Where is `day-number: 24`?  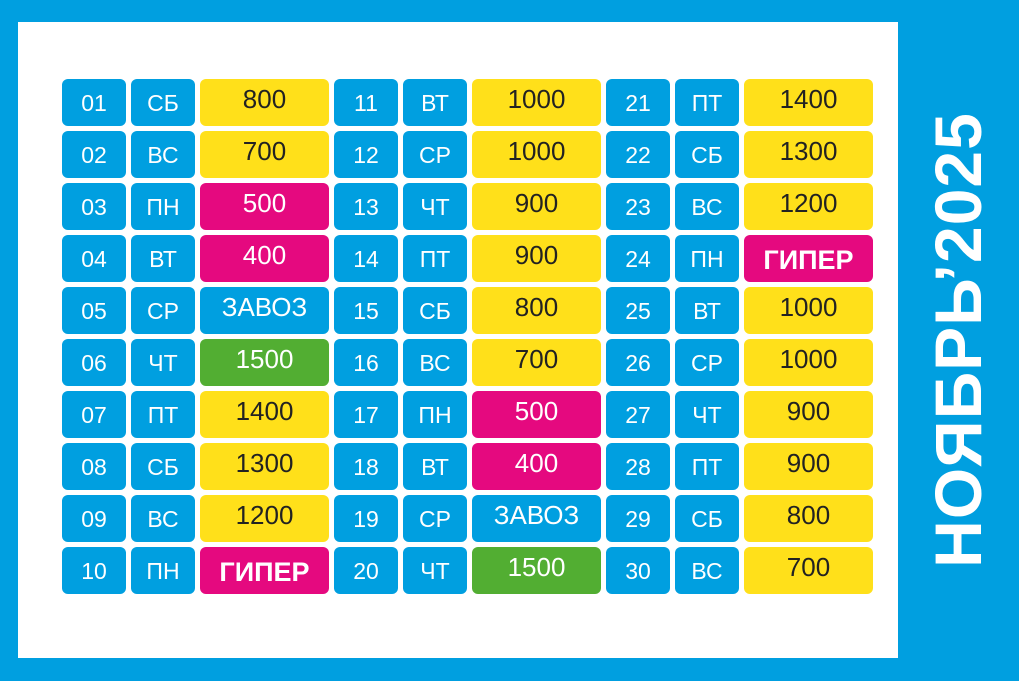
day-number: 24 is located at coordinates (638, 258).